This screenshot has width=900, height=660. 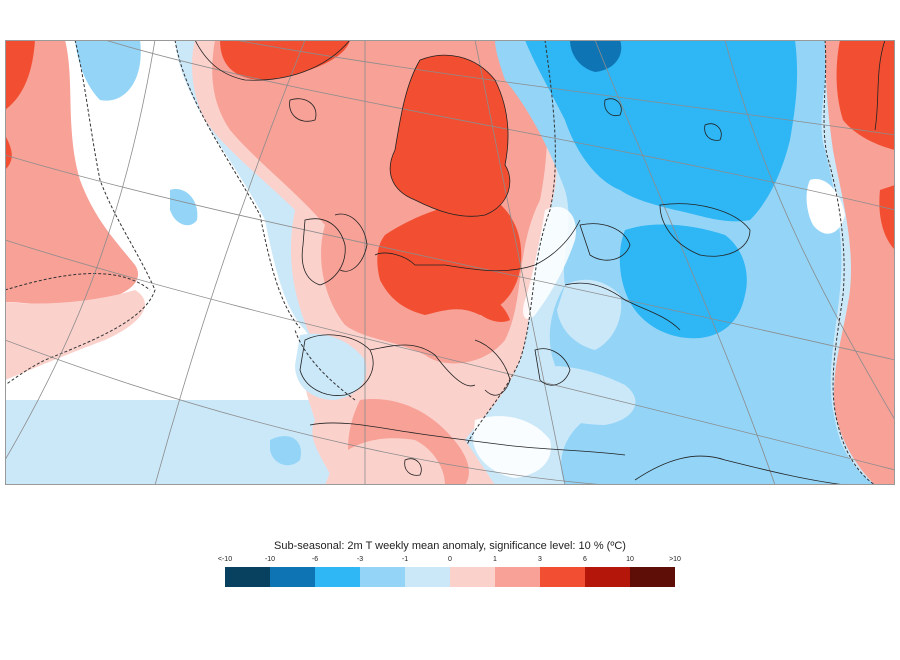 What do you see at coordinates (589, 314) in the screenshot?
I see `cold-region-turkey` at bounding box center [589, 314].